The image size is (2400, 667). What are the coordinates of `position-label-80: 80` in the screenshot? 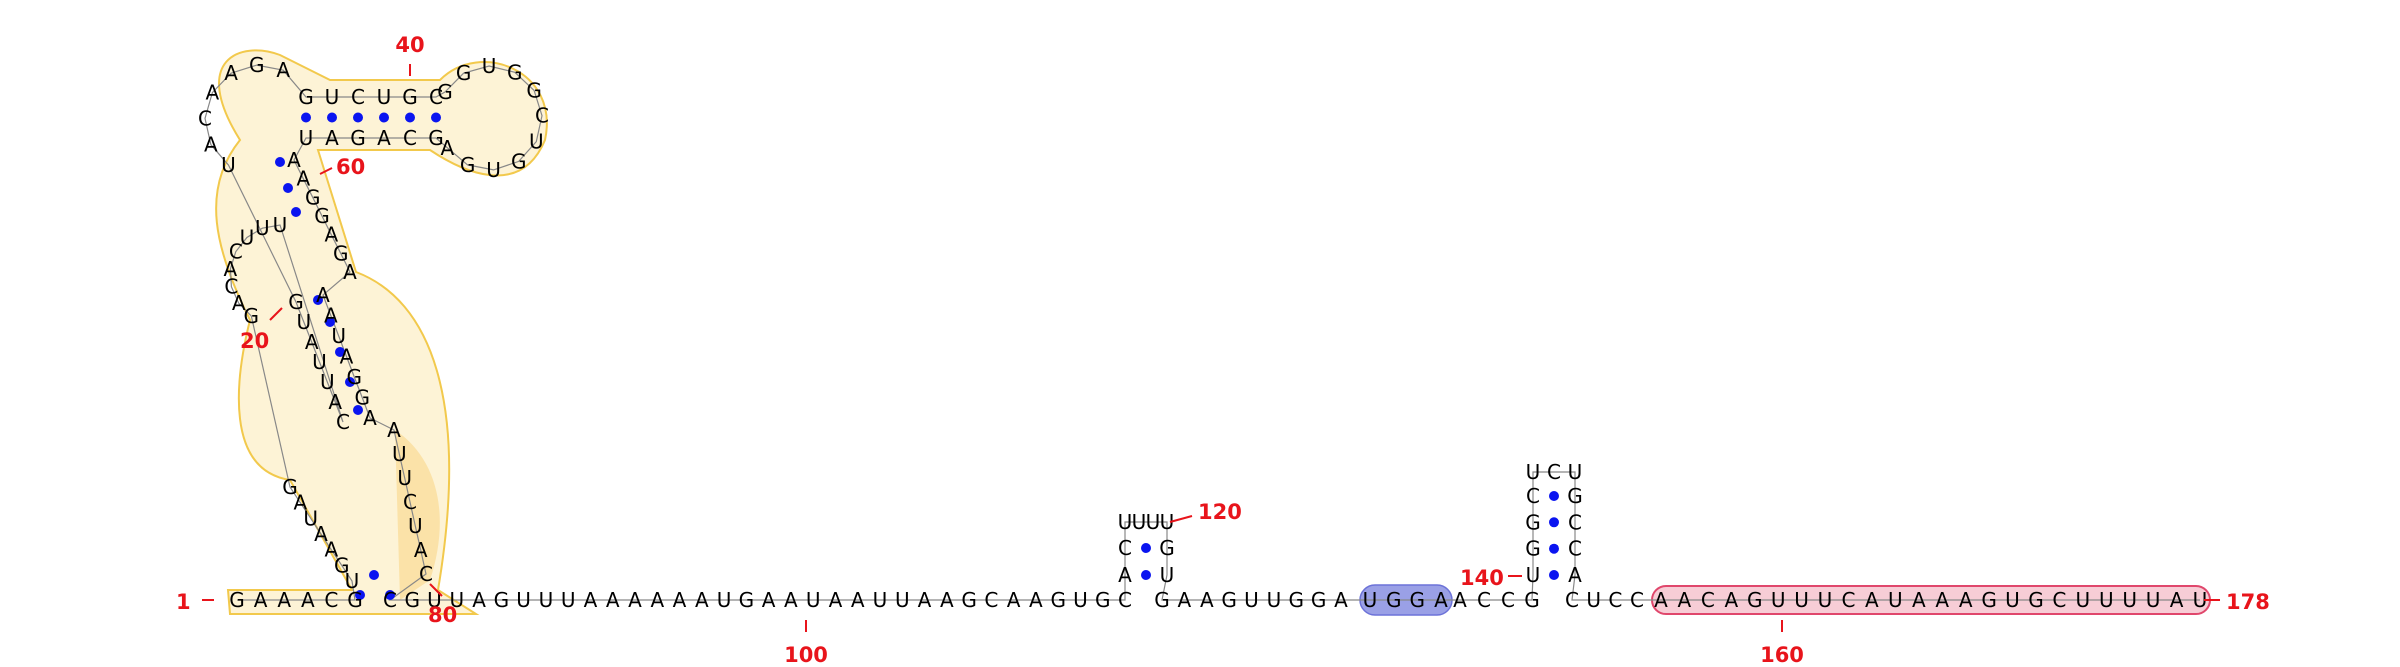 It's located at (442, 615).